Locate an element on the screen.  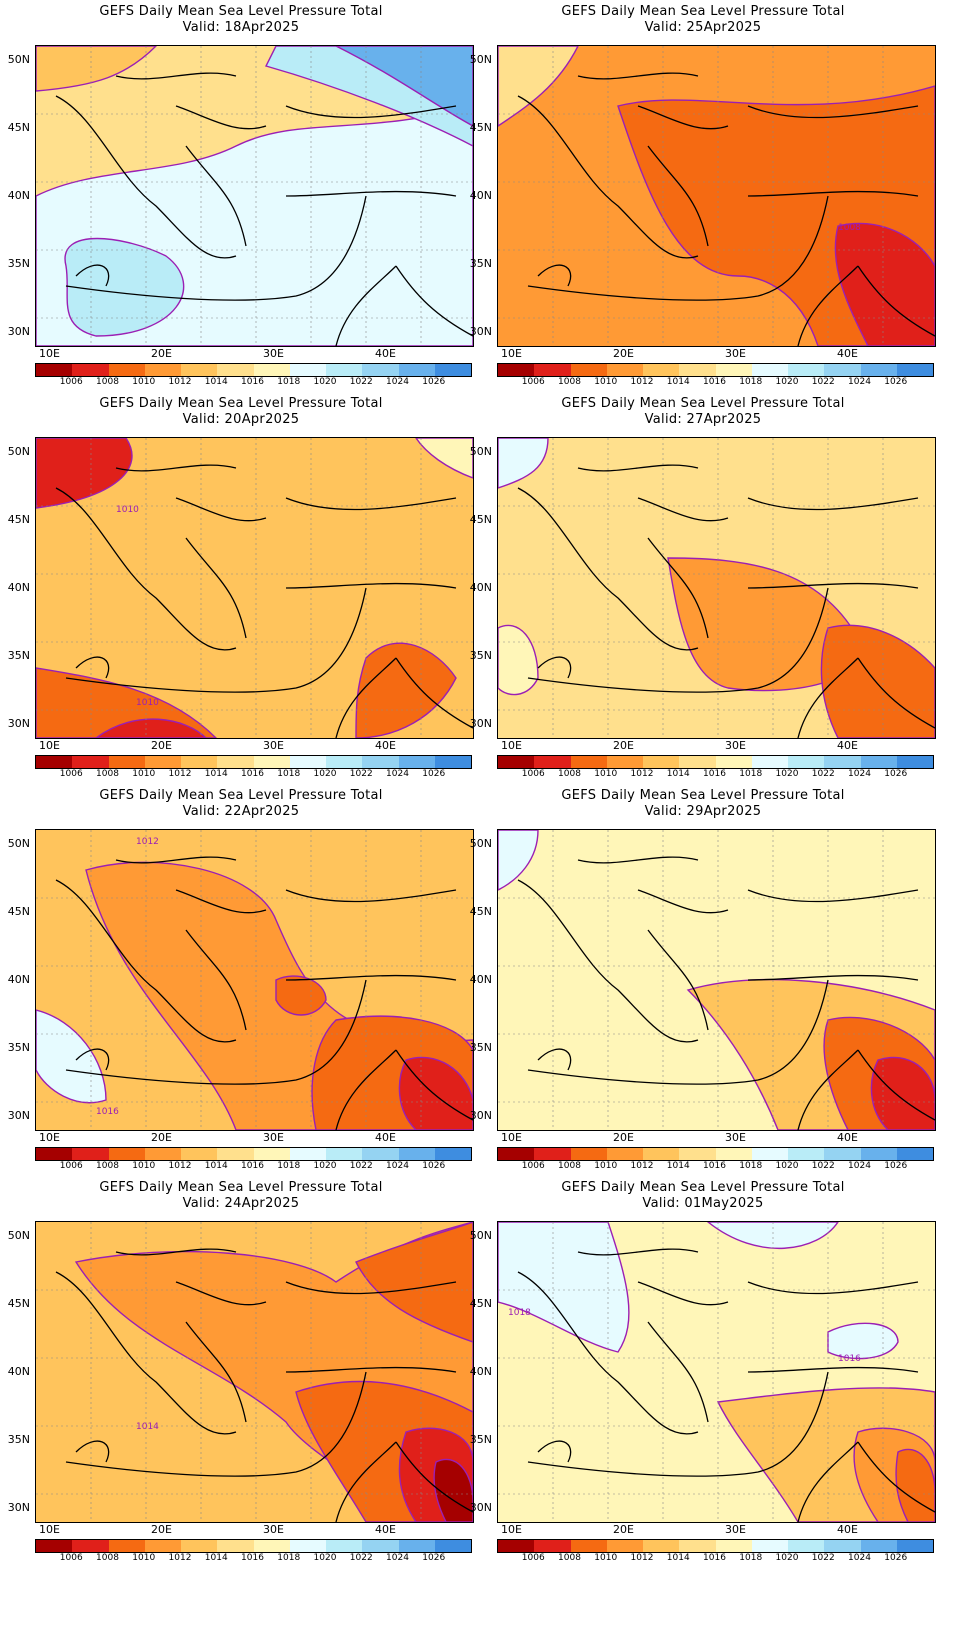
colorbar-label: 1012 is located at coordinates (180, 1558).